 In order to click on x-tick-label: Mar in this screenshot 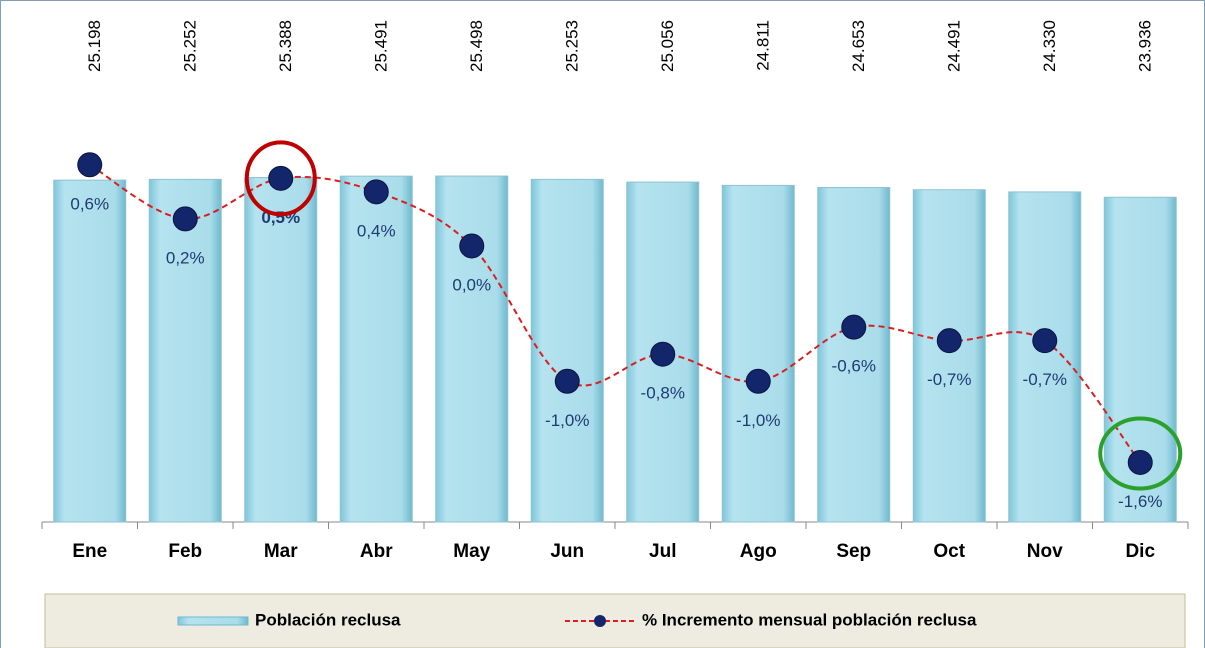, I will do `click(281, 551)`.